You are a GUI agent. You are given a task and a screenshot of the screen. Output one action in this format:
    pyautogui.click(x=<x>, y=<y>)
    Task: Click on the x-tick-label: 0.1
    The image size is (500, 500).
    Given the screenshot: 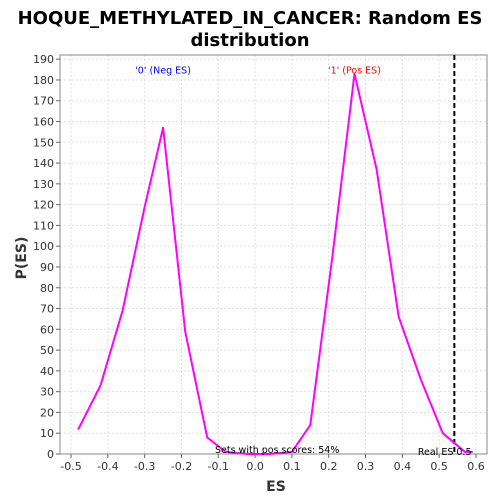 What is the action you would take?
    pyautogui.click(x=292, y=466)
    